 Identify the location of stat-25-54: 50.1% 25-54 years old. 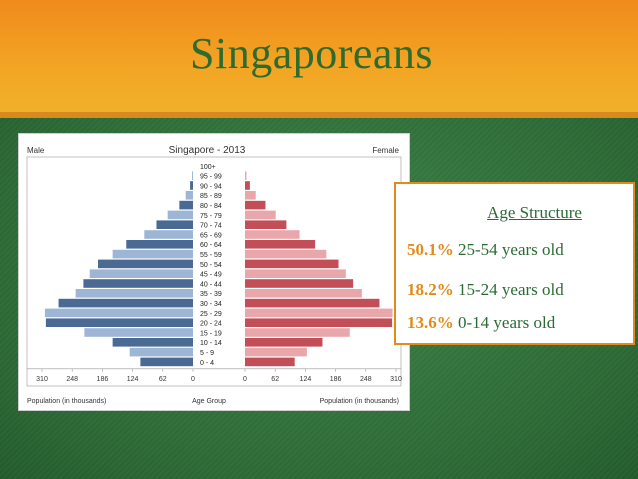
(485, 250).